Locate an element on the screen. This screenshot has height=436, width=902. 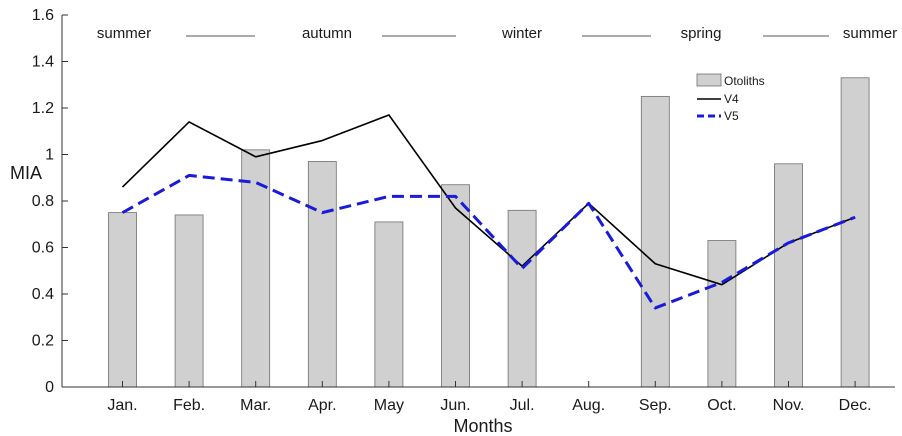
x-tick-label: Mar. is located at coordinates (255, 405).